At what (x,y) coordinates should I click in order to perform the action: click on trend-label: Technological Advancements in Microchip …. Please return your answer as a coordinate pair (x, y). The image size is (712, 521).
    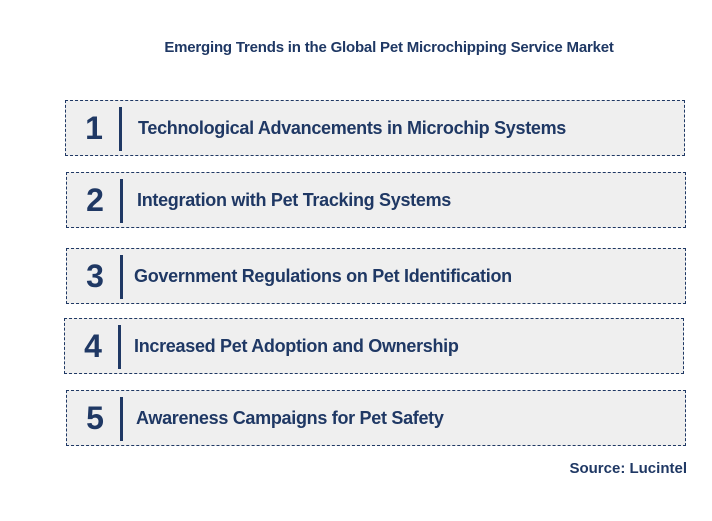
    Looking at the image, I should click on (352, 127).